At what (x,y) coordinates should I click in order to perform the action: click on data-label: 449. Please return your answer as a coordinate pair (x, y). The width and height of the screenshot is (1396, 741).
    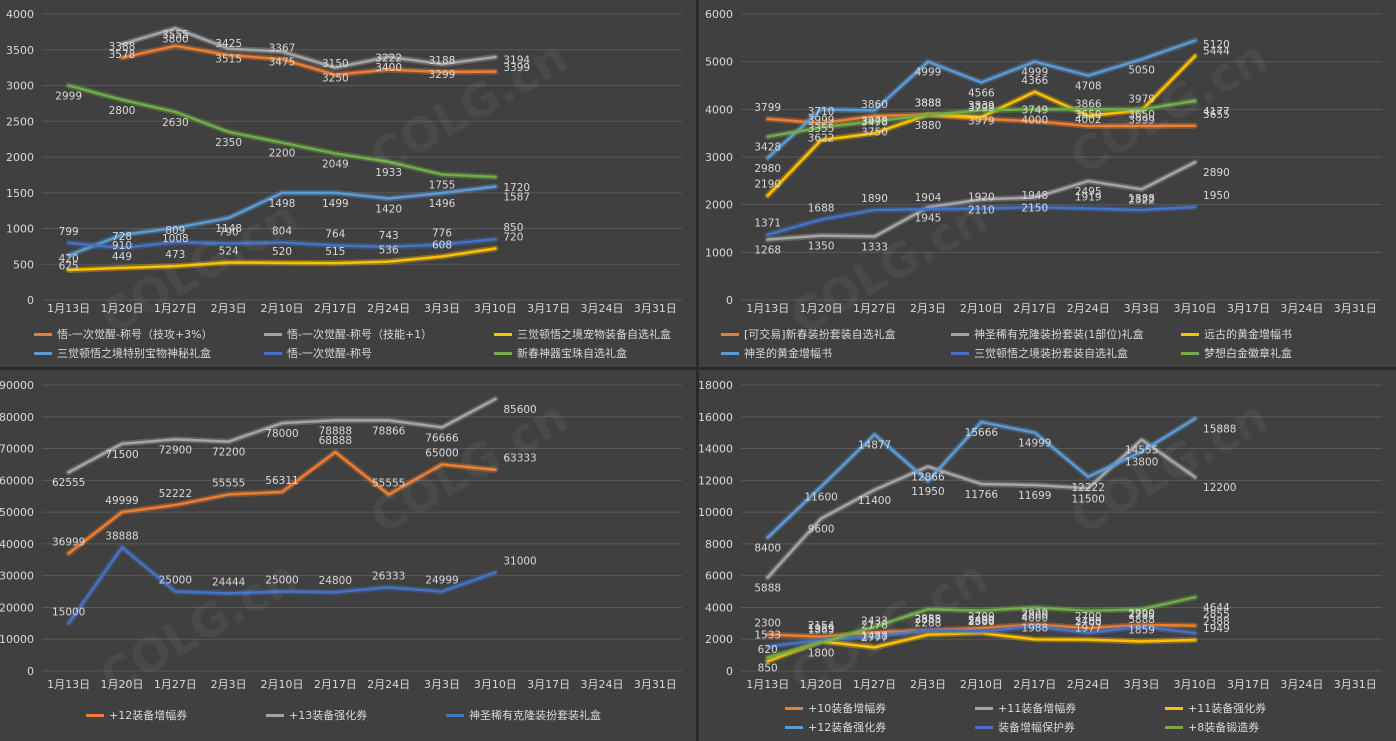
    Looking at the image, I should click on (122, 257).